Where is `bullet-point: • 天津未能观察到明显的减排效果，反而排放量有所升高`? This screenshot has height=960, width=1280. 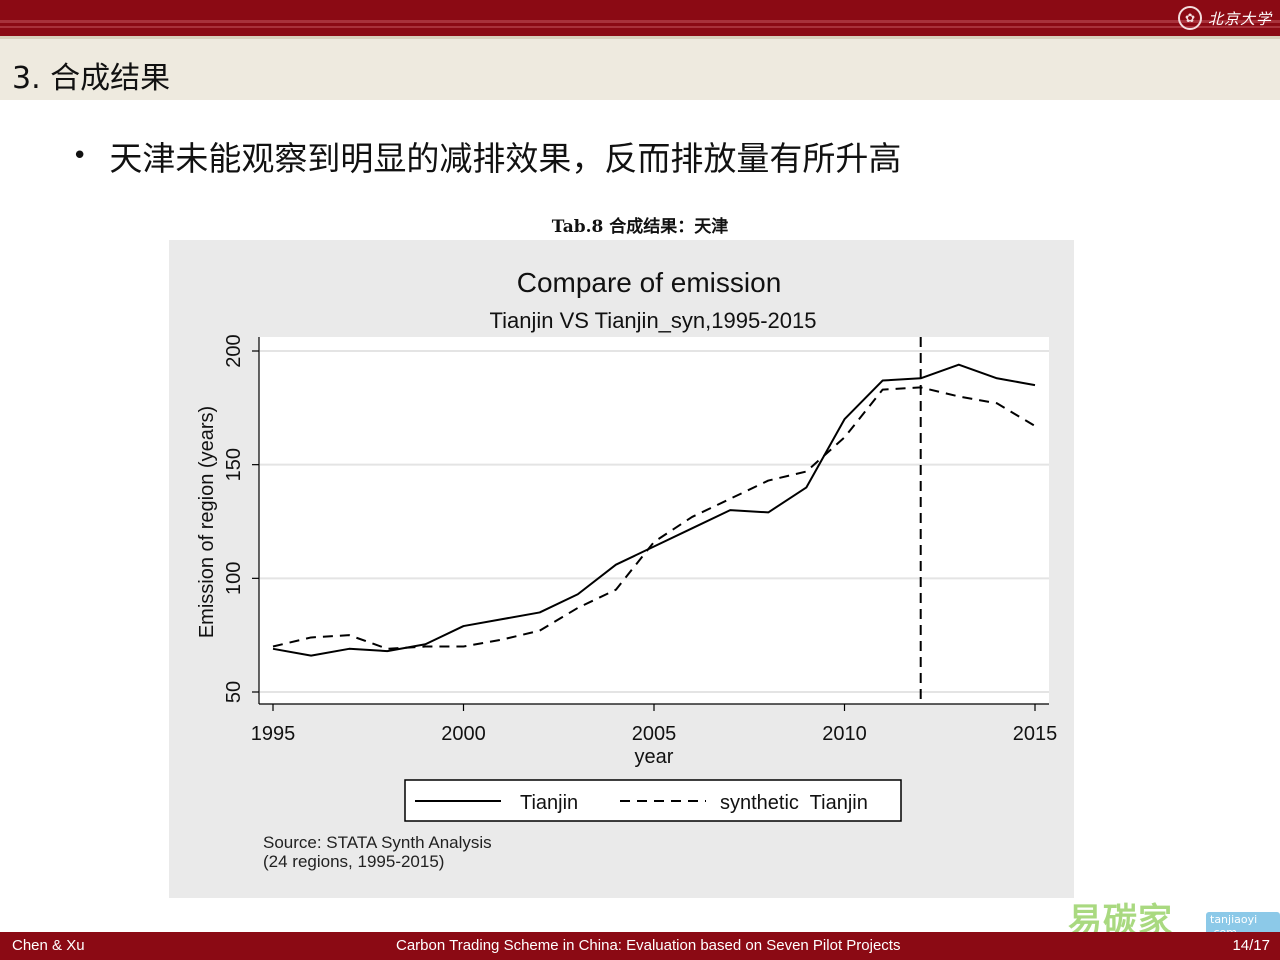
bullet-point: • 天津未能观察到明显的减排效果，反而排放量有所升高 is located at coordinates (486, 156).